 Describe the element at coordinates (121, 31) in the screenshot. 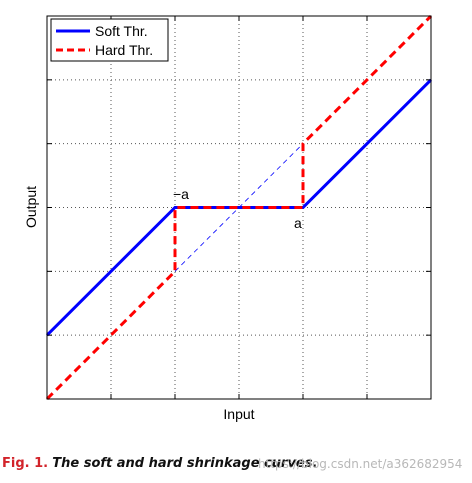

I see `legend-label-soft: Soft Thr.` at that location.